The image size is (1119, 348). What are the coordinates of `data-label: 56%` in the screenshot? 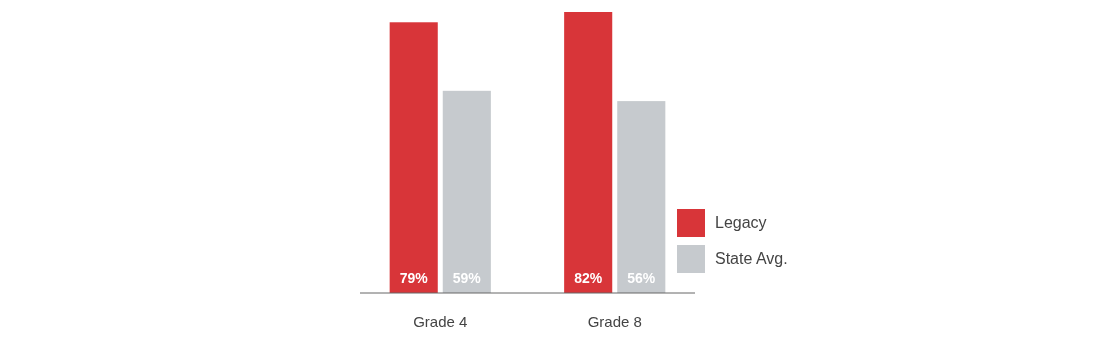 It's located at (641, 278).